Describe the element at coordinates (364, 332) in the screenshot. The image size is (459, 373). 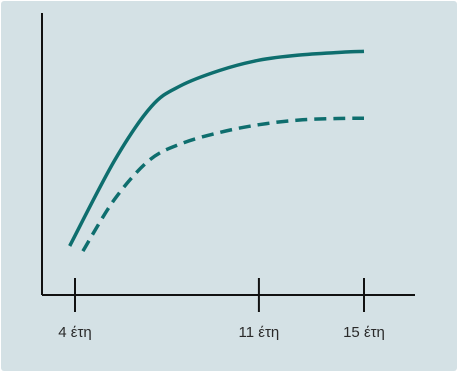
I see `x-tick-label: 15 έτη` at that location.